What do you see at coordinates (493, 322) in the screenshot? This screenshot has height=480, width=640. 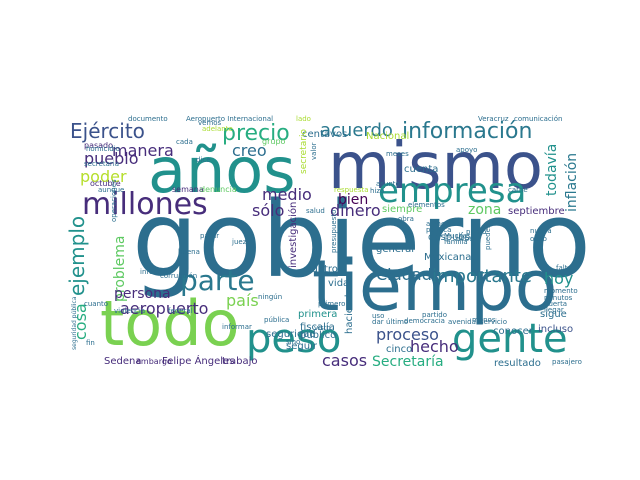 I see `word-servicio: servicio` at bounding box center [493, 322].